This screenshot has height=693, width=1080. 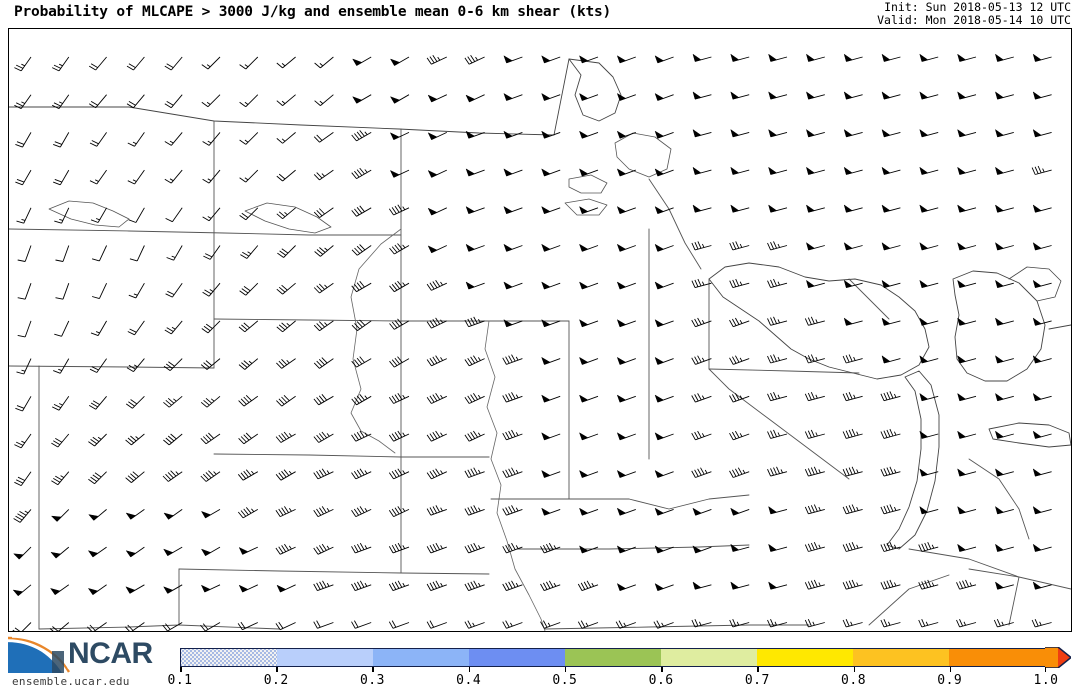 What do you see at coordinates (854, 680) in the screenshot?
I see `colorbar-tick-label-7: 0.8` at bounding box center [854, 680].